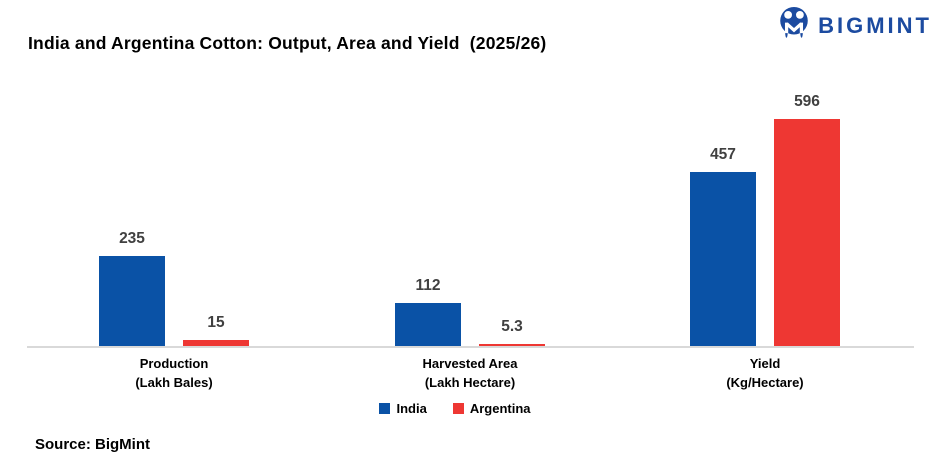  I want to click on bar-value-label-india-production: 235, so click(132, 238).